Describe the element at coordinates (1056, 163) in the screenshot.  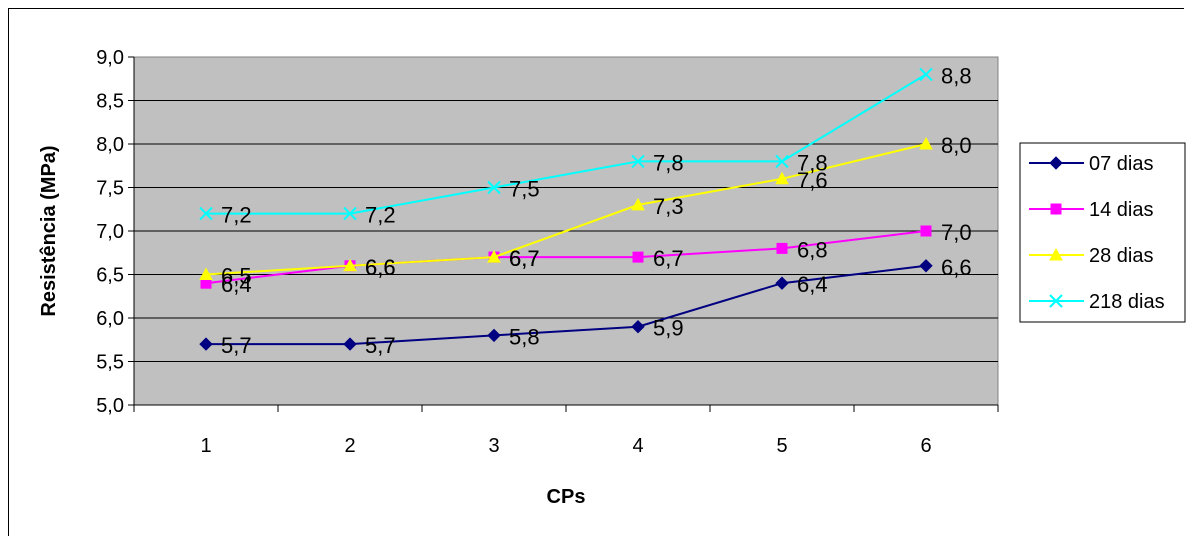
I see `legend-marker-07-dias` at that location.